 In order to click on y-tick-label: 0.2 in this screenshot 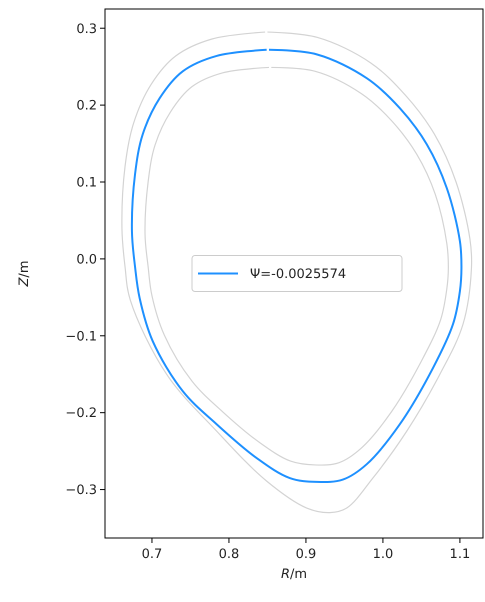, I will do `click(86, 106)`.